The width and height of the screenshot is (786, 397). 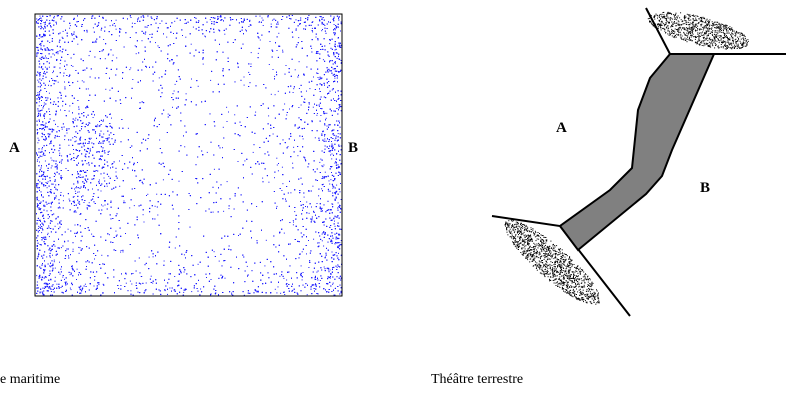 What do you see at coordinates (30, 379) in the screenshot?
I see `maritime-caption: e maritime` at bounding box center [30, 379].